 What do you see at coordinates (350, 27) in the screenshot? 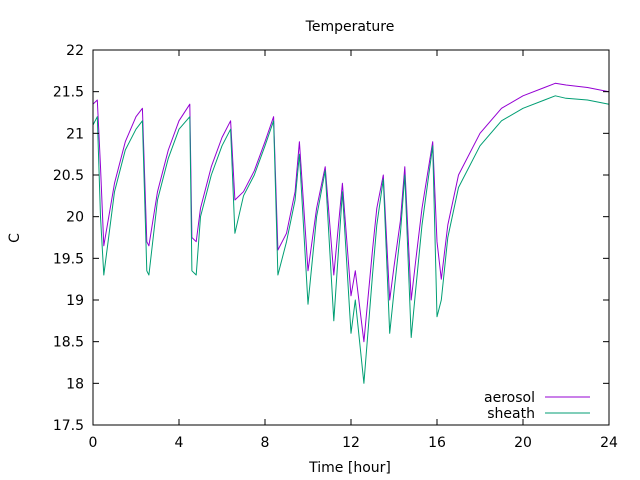
I see `chart-title: Temperature` at bounding box center [350, 27].